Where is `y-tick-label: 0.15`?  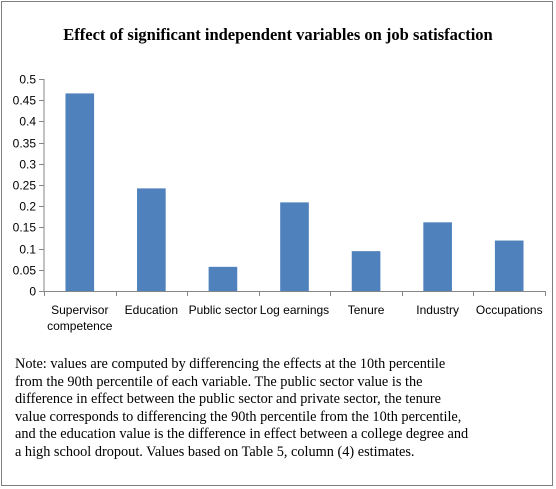 y-tick-label: 0.15 is located at coordinates (25, 228).